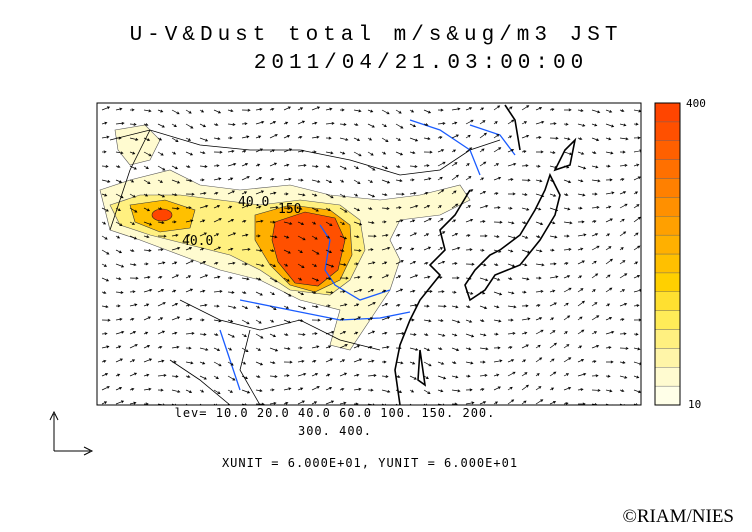 This screenshot has width=752, height=532. I want to click on vector-units: XUNIT = 6.000E+01, YUNIT = 6.000E+01, so click(370, 463).